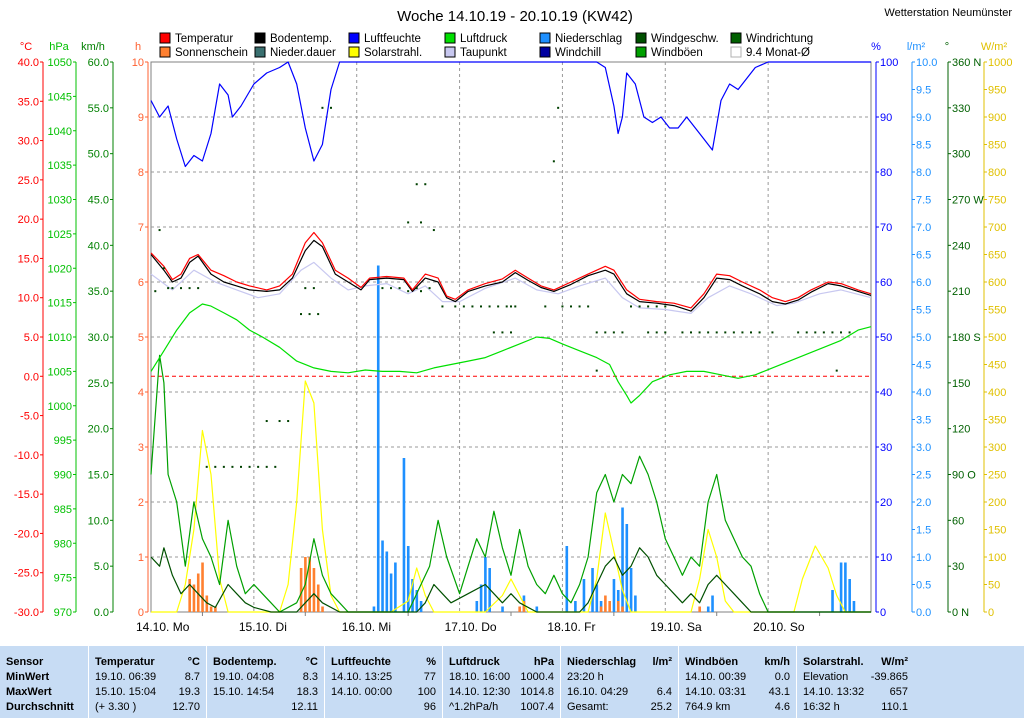  I want to click on axis-deg-unit: °, so click(947, 47).